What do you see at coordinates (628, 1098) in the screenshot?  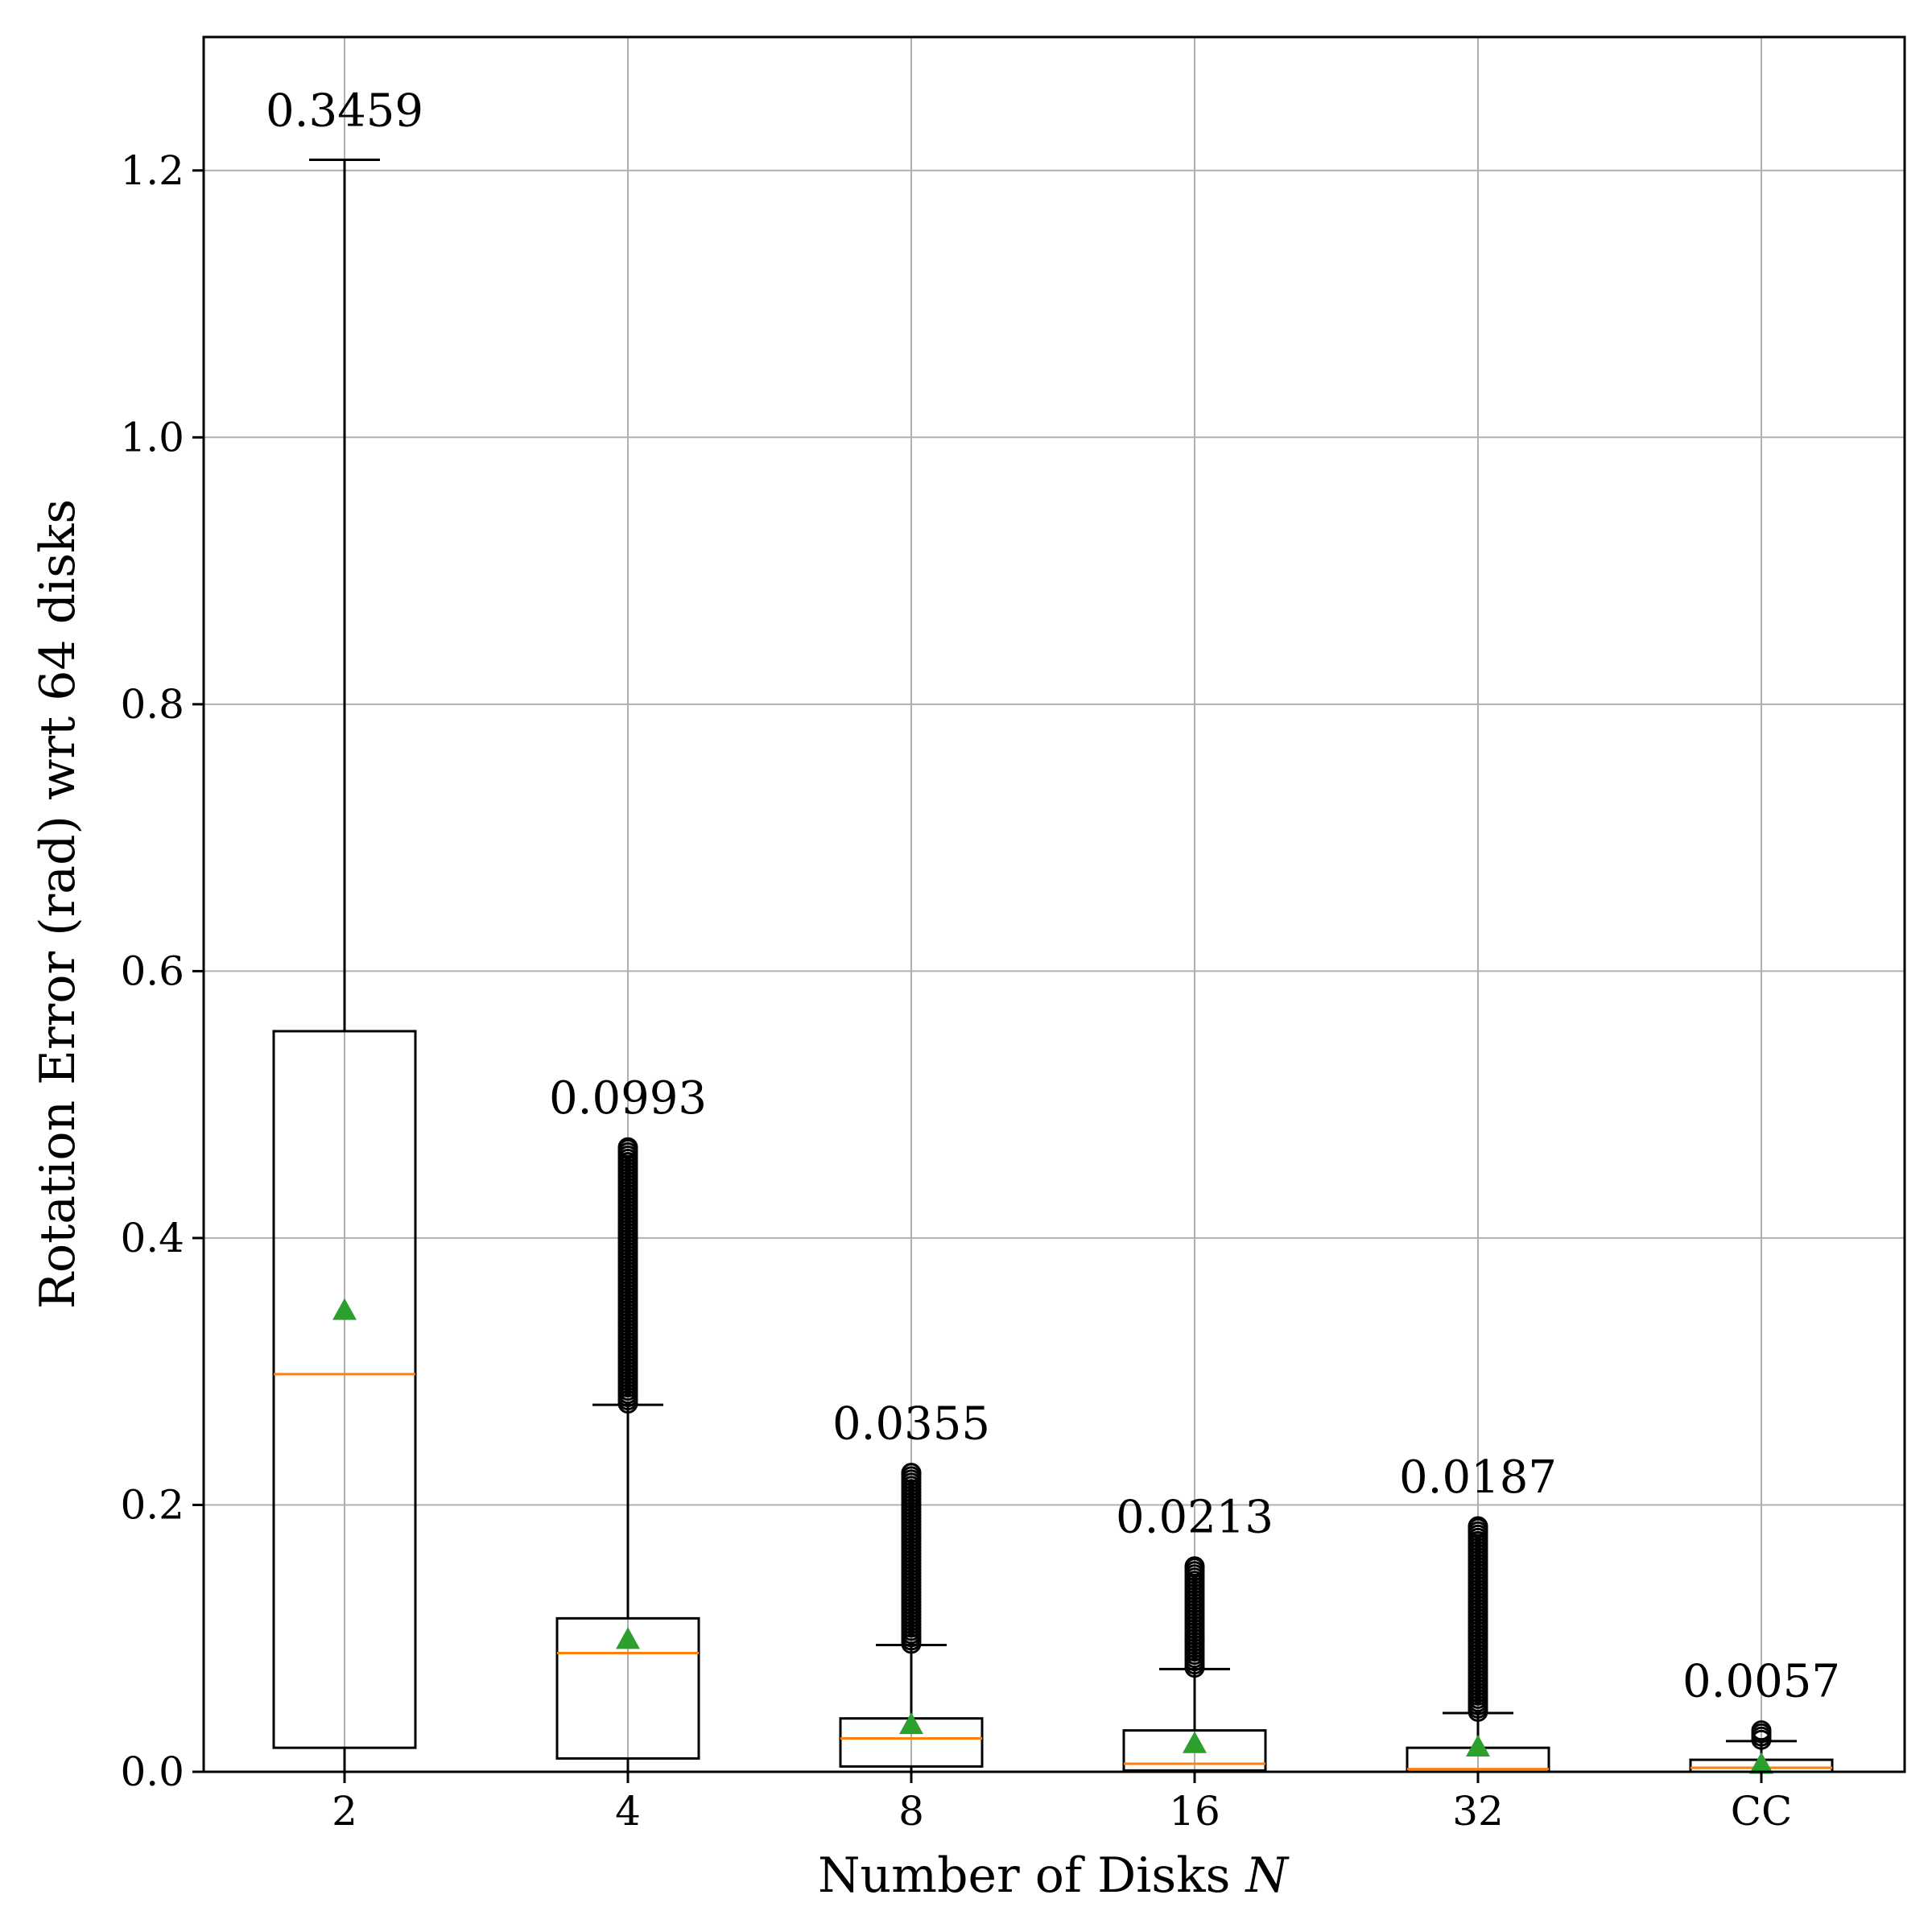 I see `mean-value-label: 0.0993` at bounding box center [628, 1098].